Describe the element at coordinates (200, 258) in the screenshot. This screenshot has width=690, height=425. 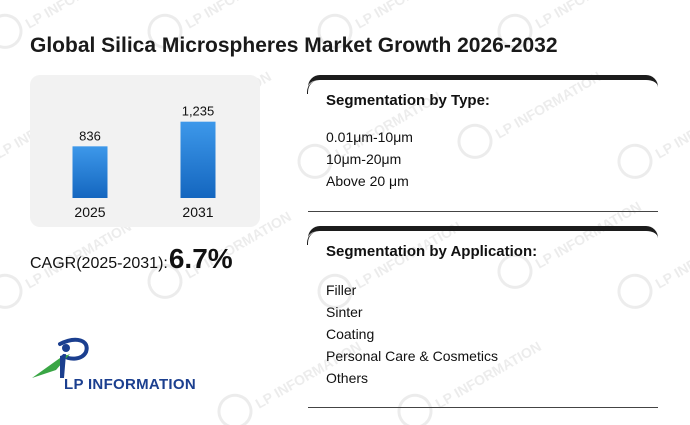
I see `cagr-value: 6.7%` at that location.